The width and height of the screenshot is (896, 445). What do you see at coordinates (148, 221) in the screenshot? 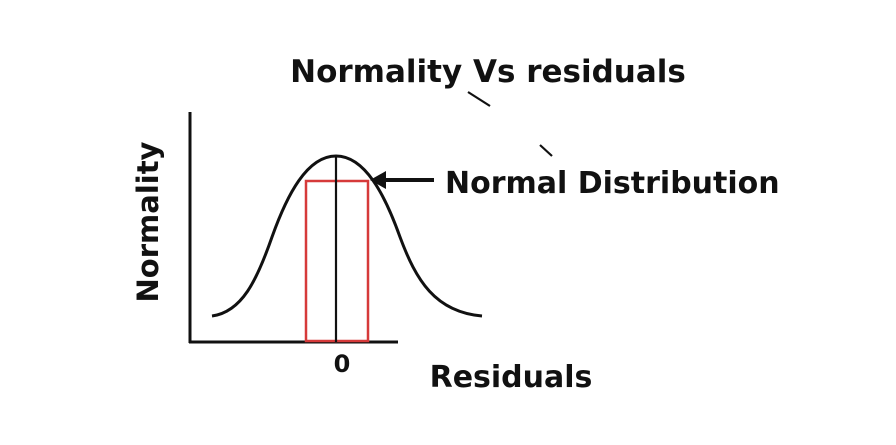
I see `y-axis-label: Normality` at bounding box center [148, 221].